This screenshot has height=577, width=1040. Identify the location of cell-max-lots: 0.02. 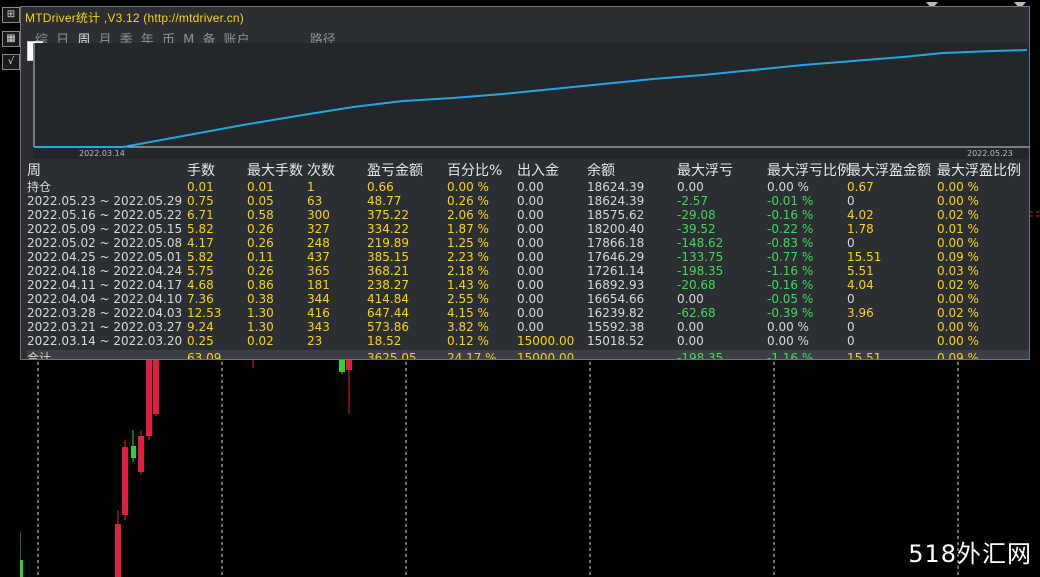
(260, 341).